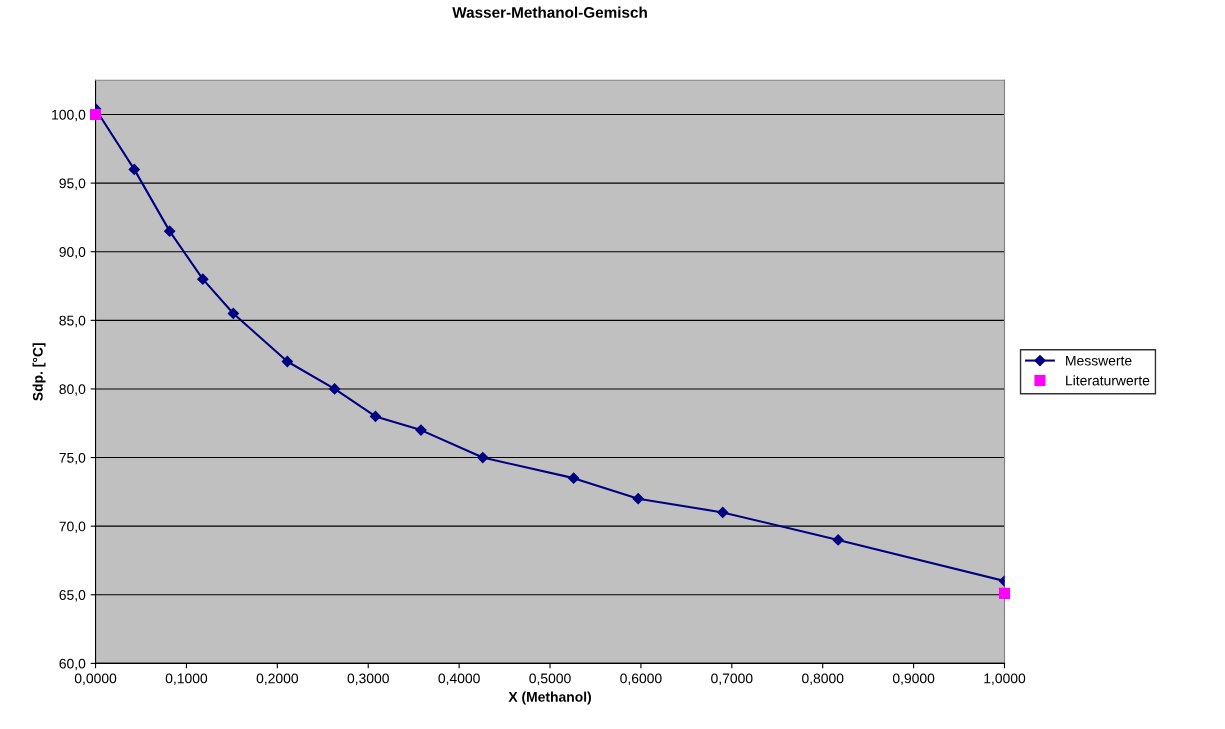 The height and width of the screenshot is (729, 1225). What do you see at coordinates (72, 321) in the screenshot?
I see `y-tick-label: 85,0` at bounding box center [72, 321].